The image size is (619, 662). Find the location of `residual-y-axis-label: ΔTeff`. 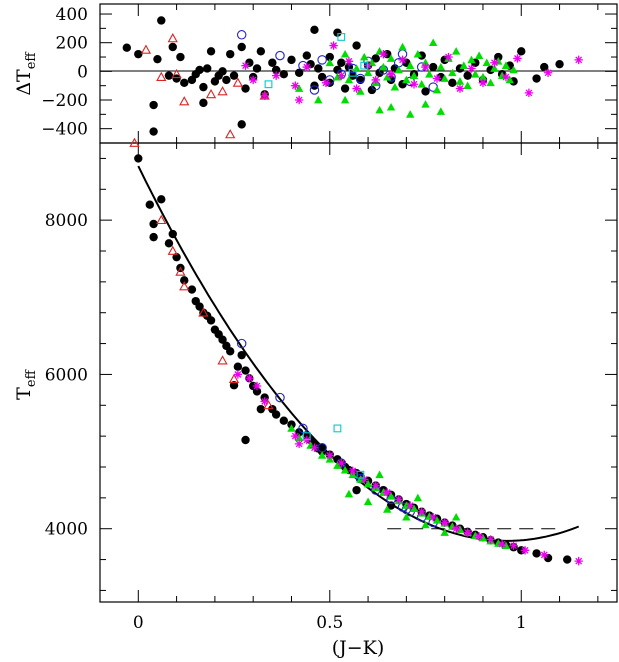

residual-y-axis-label: ΔTeff is located at coordinates (26, 73).